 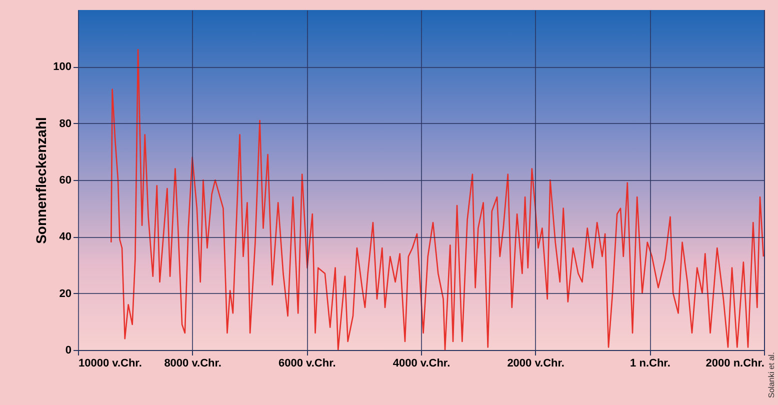 What do you see at coordinates (535, 364) in the screenshot?
I see `x-tick-label: 2000 v.Chr.` at bounding box center [535, 364].